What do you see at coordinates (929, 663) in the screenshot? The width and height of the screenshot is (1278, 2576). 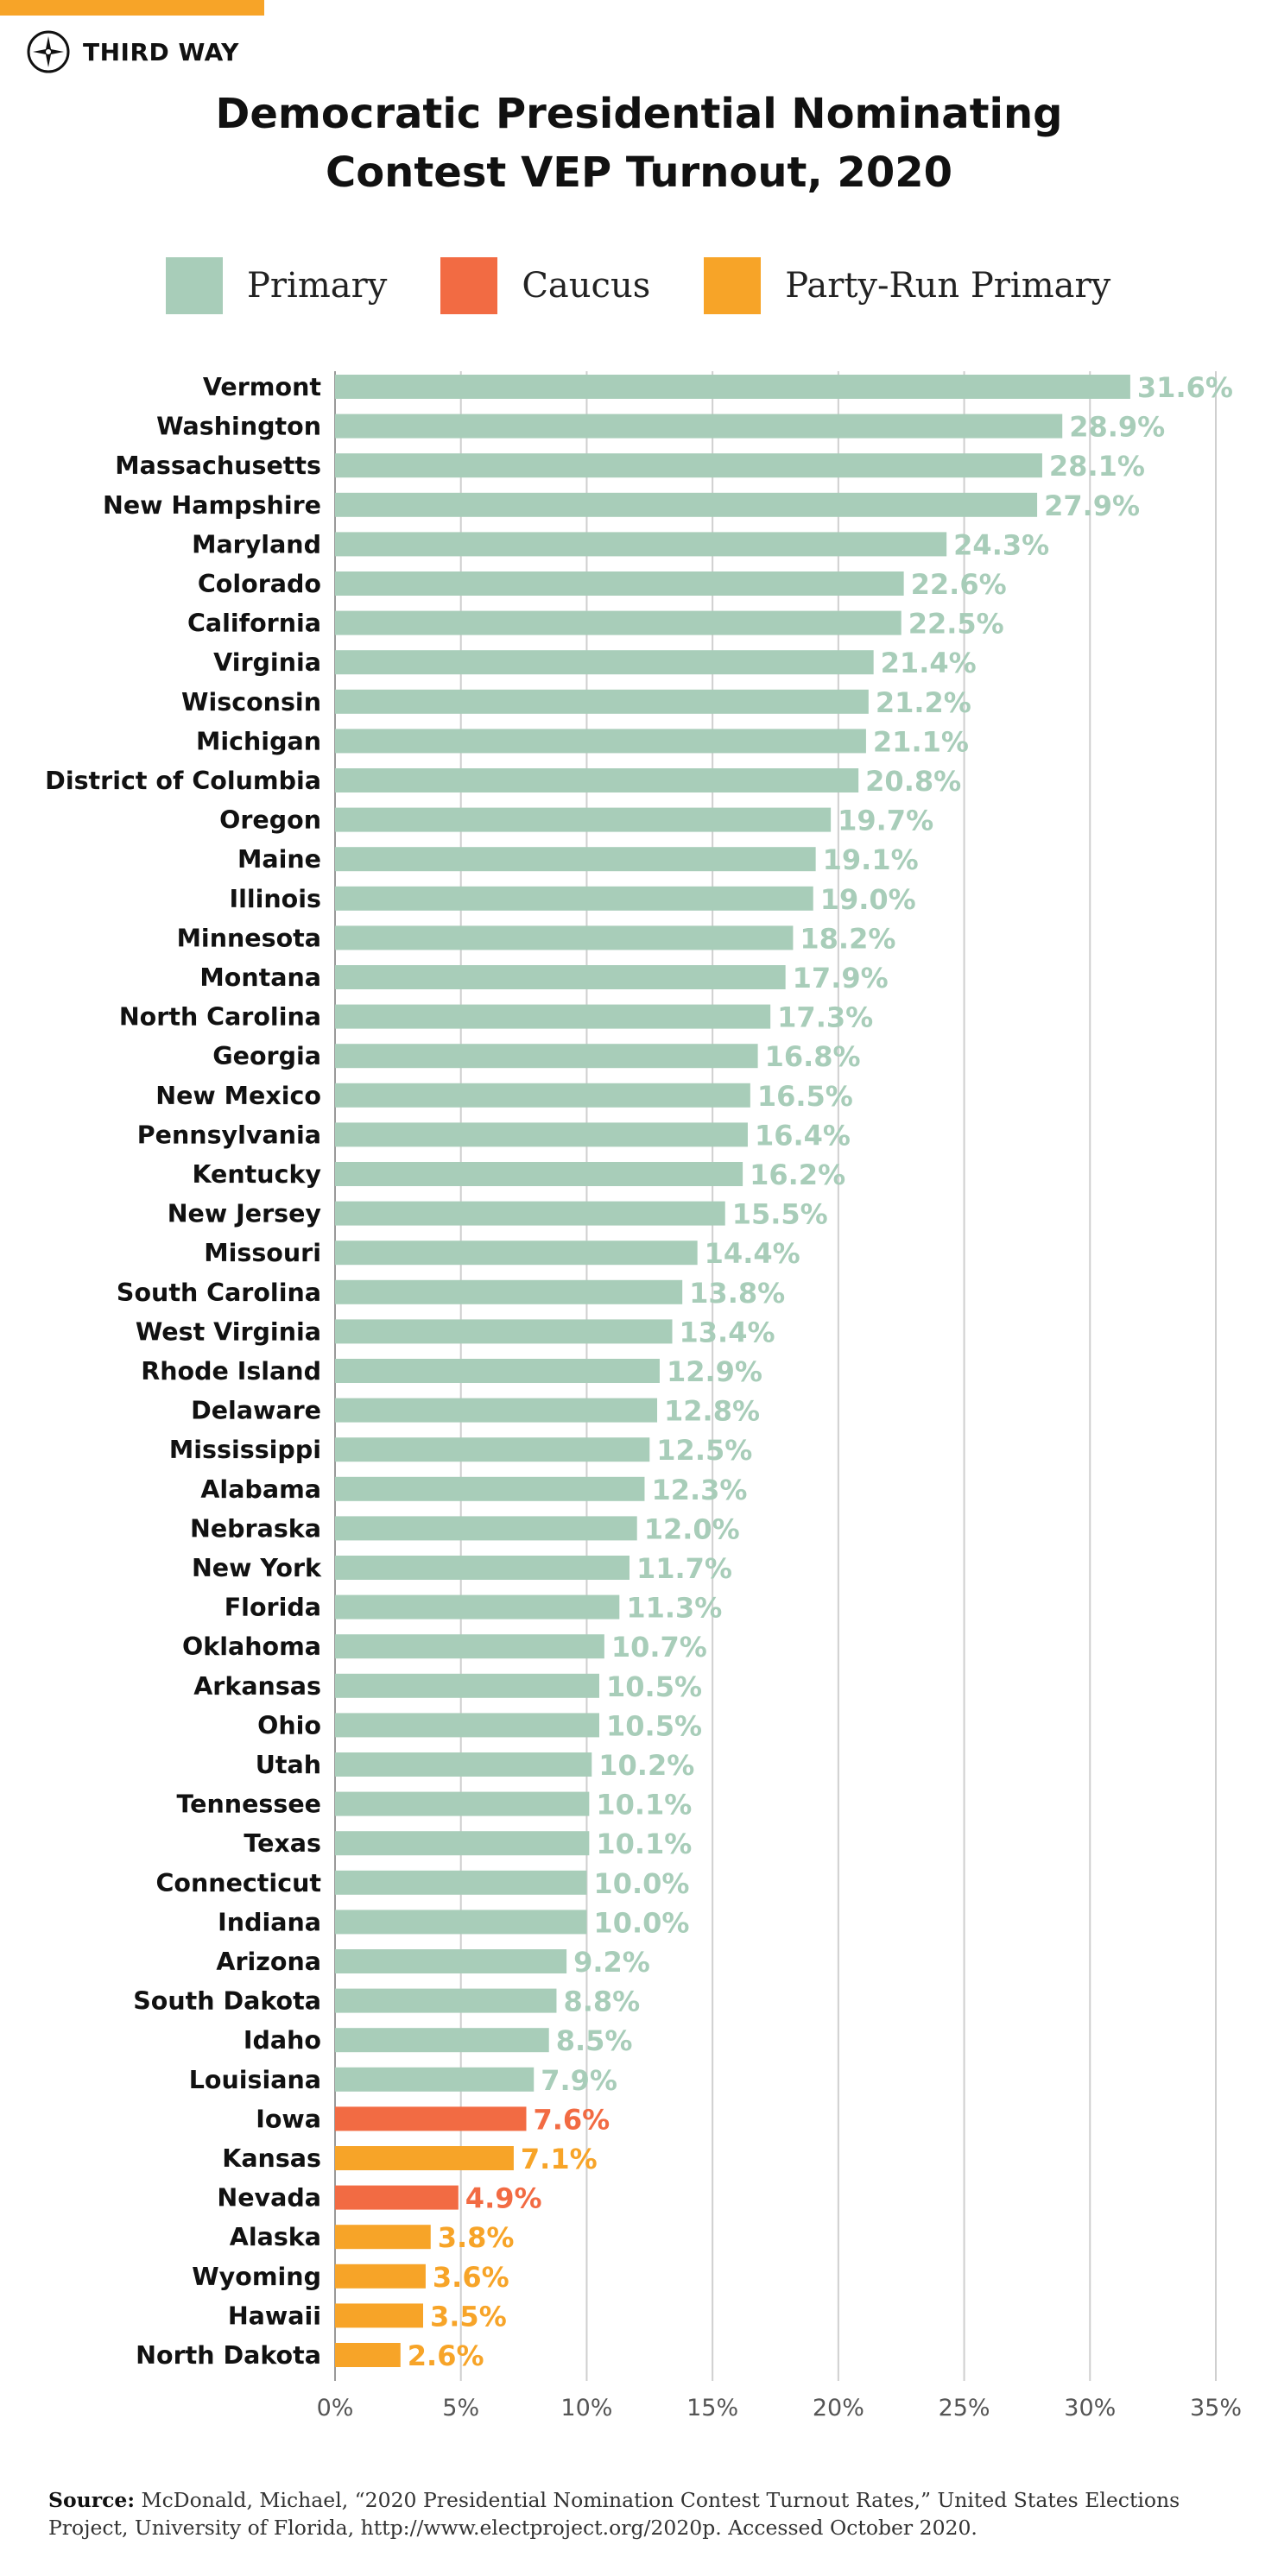 I see `value-label-virginia: 21.4%` at bounding box center [929, 663].